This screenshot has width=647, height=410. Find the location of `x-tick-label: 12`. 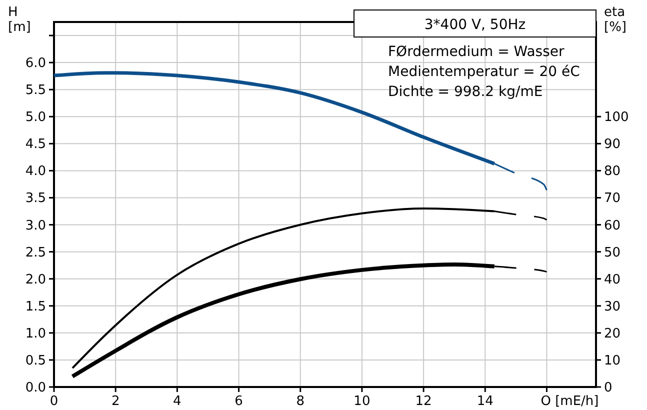

x-tick-label: 12 is located at coordinates (423, 401).